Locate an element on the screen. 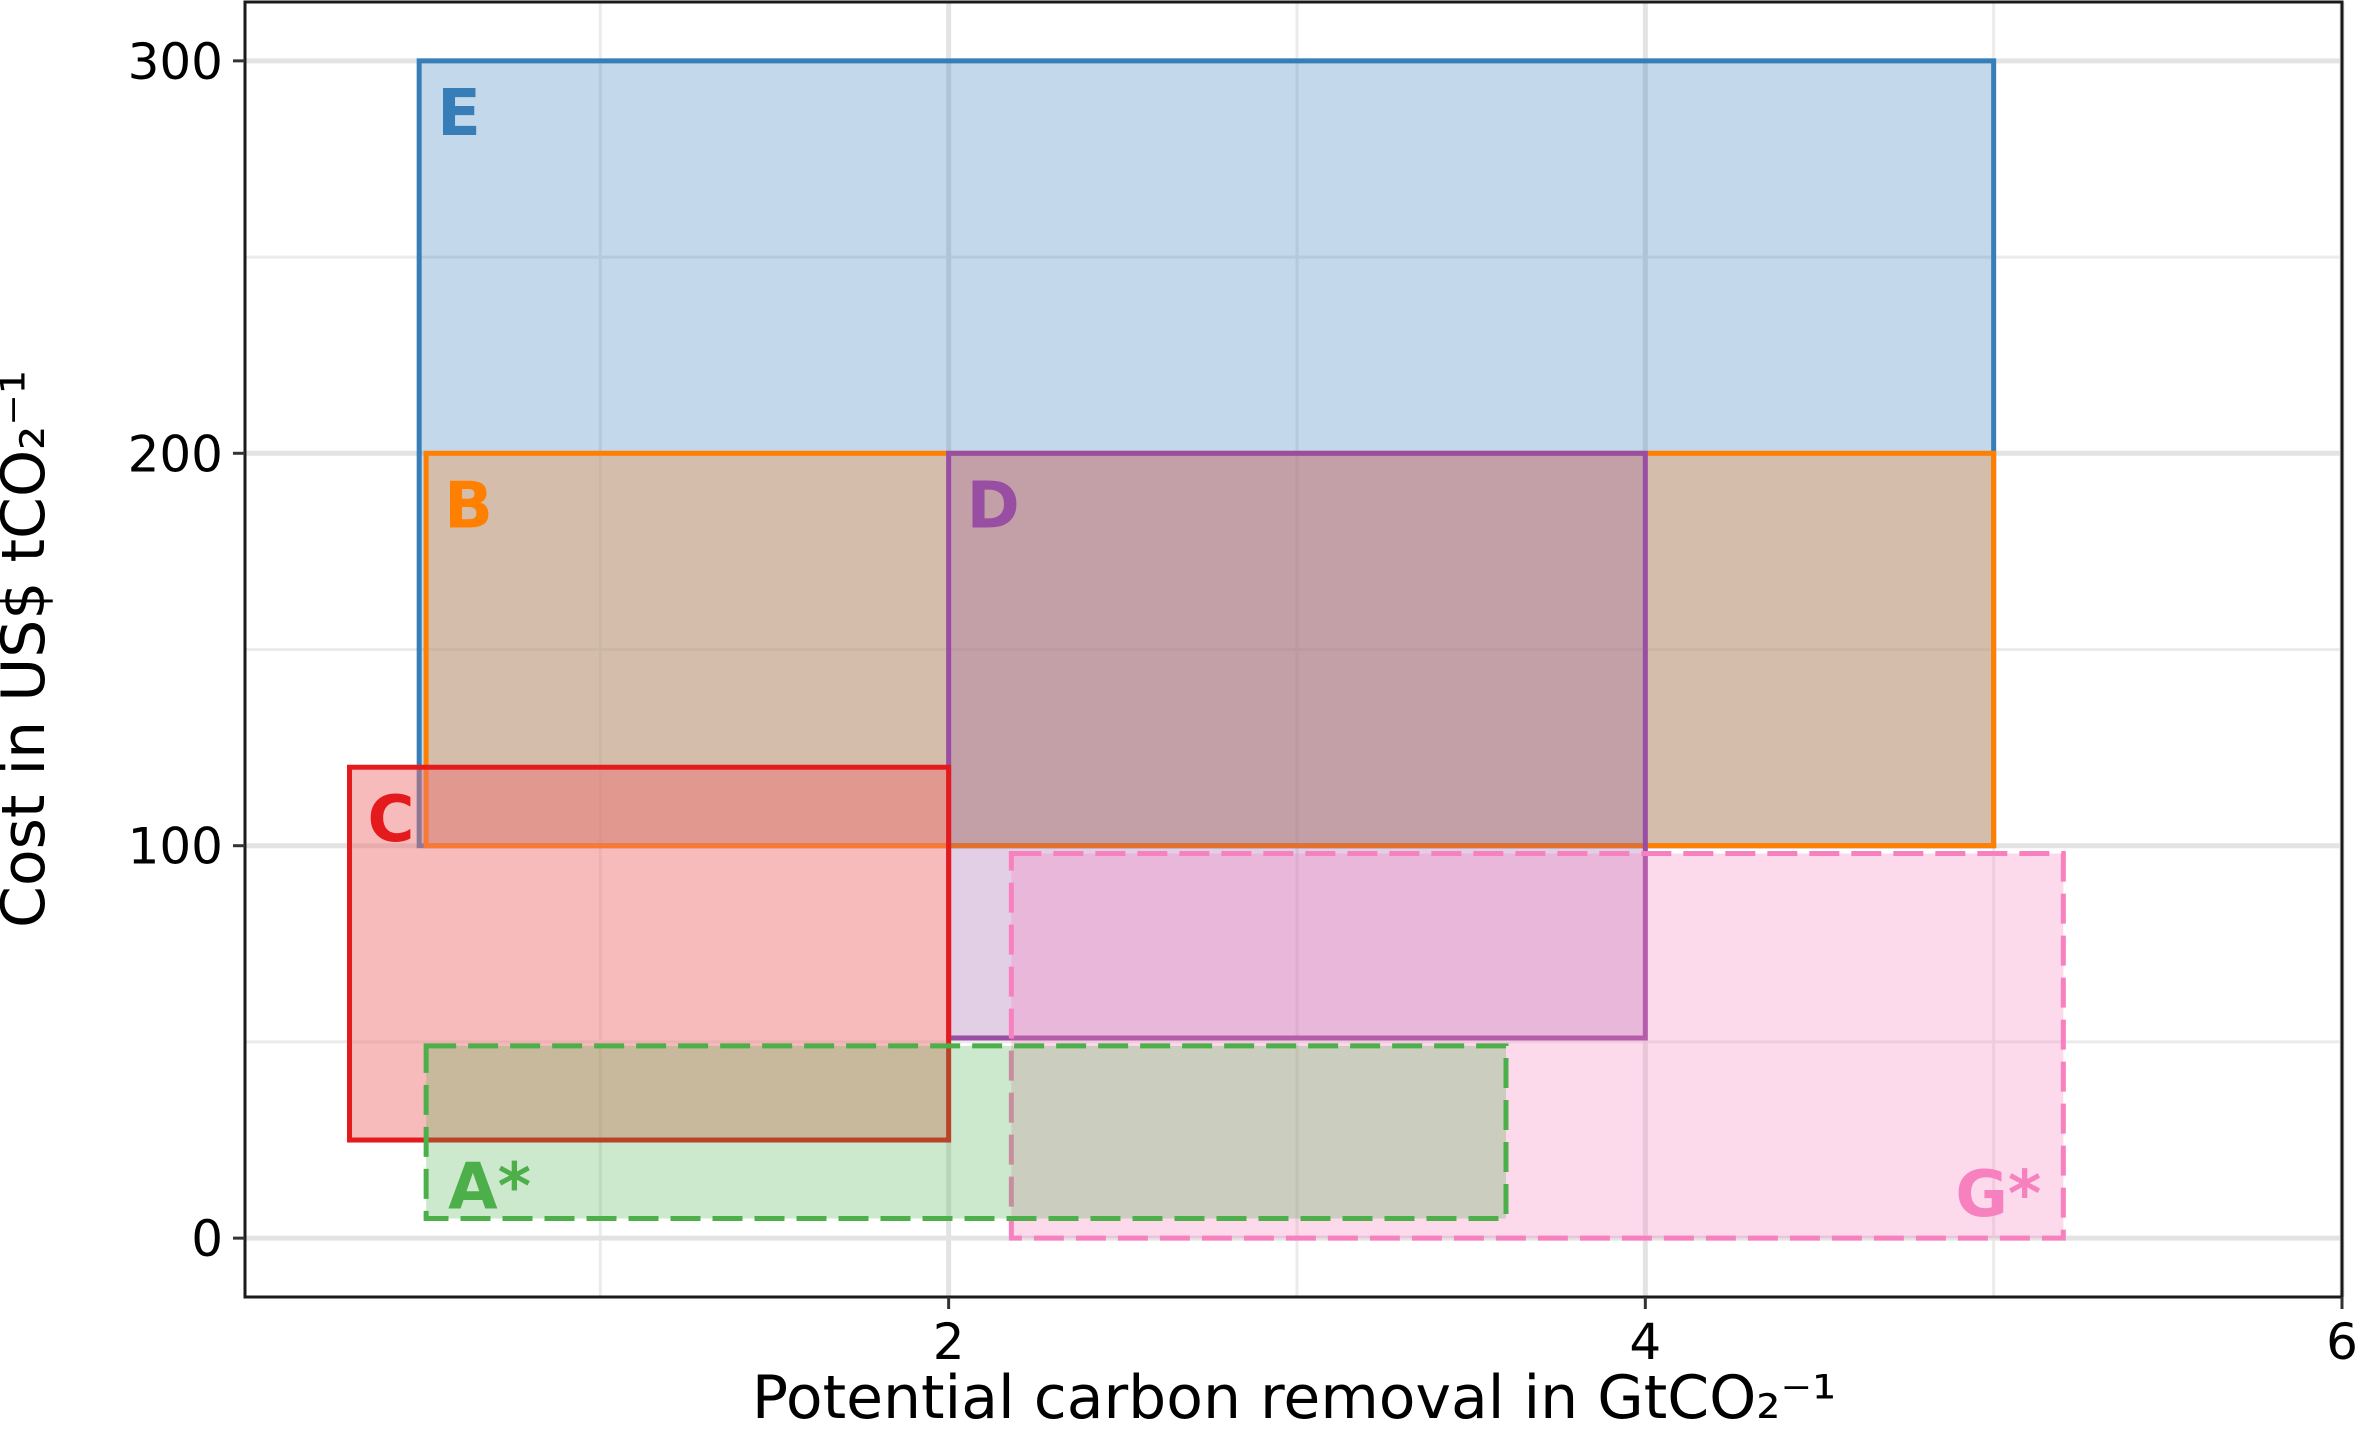 This screenshot has height=1437, width=2355. x-tick-label: 4 is located at coordinates (1645, 1342).